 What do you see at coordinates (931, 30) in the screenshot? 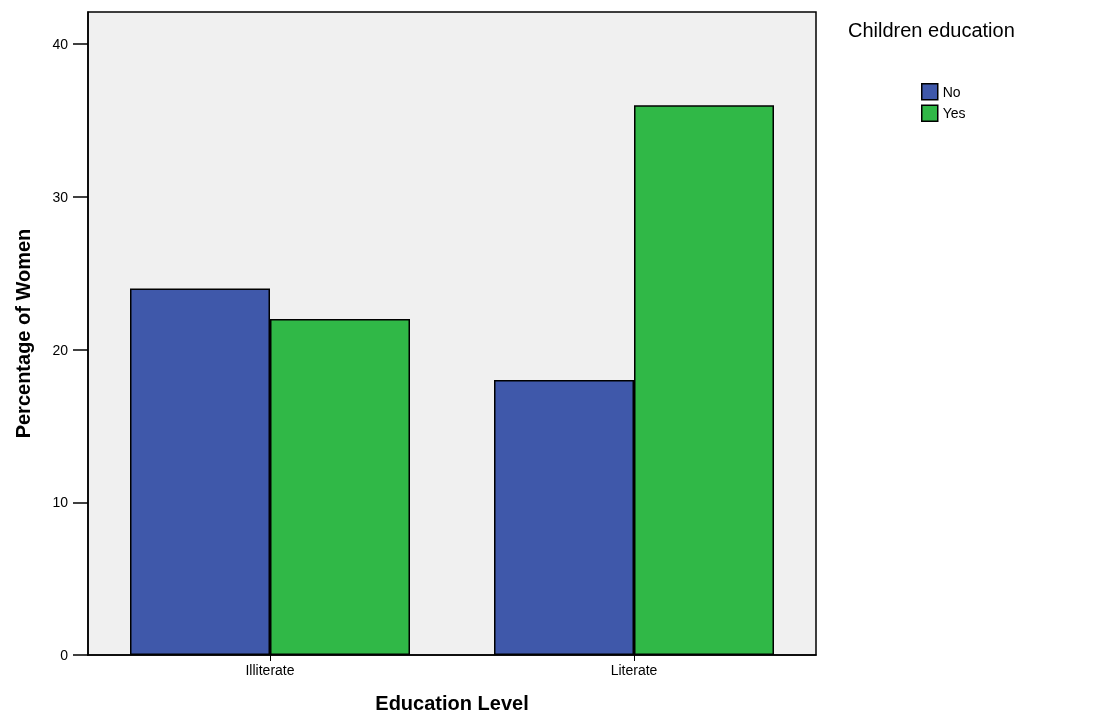
I see `legend-title: Children education` at bounding box center [931, 30].